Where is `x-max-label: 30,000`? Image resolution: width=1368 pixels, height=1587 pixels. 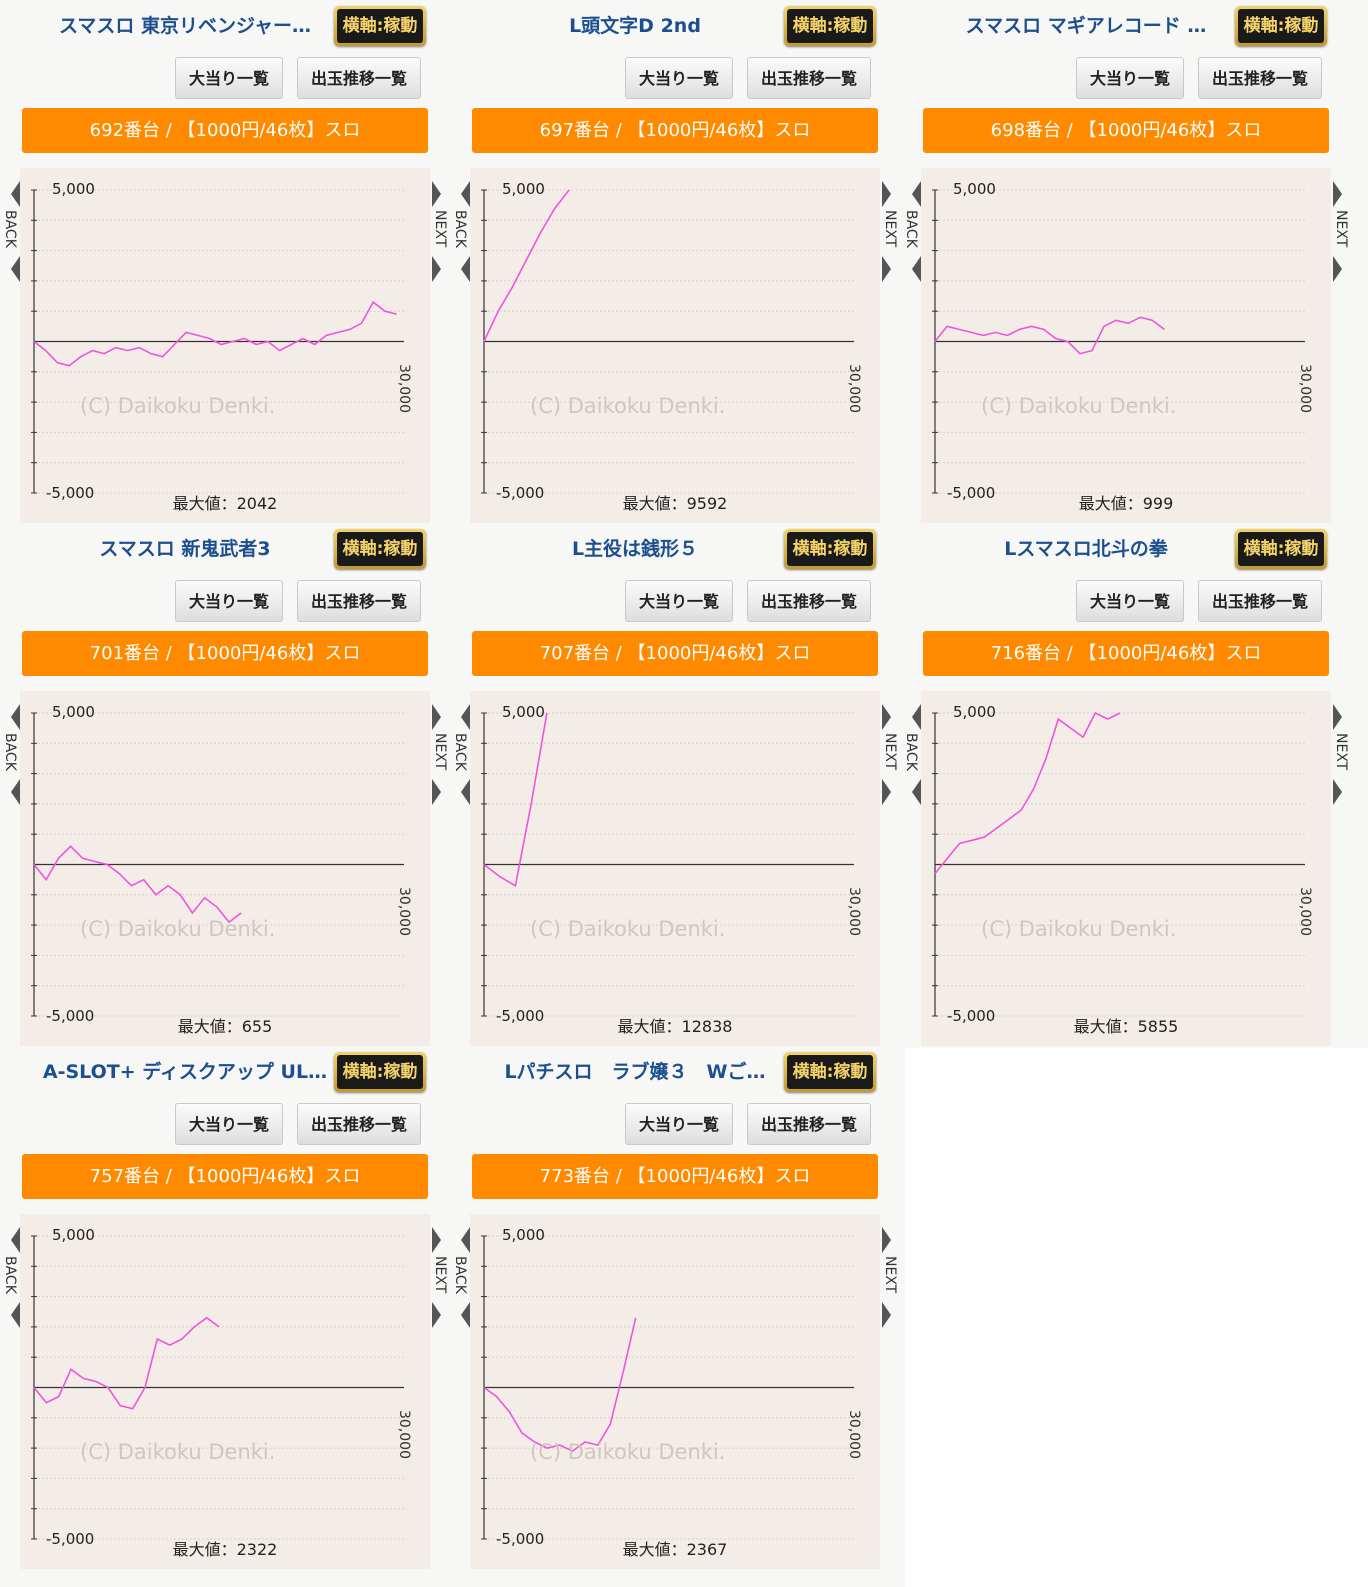 x-max-label: 30,000 is located at coordinates (404, 388).